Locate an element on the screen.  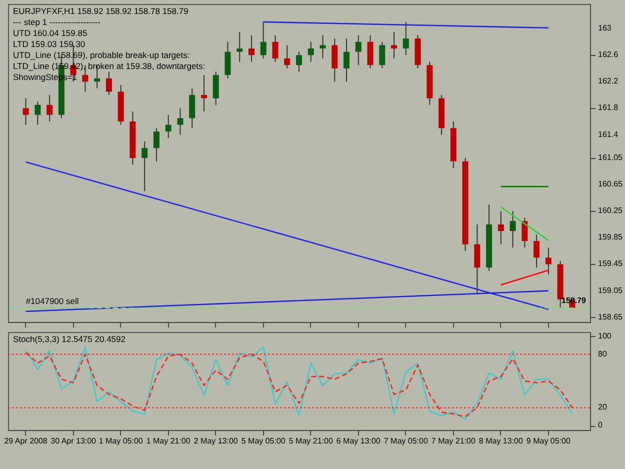
y-tick-label: 158.65 is located at coordinates (611, 317).